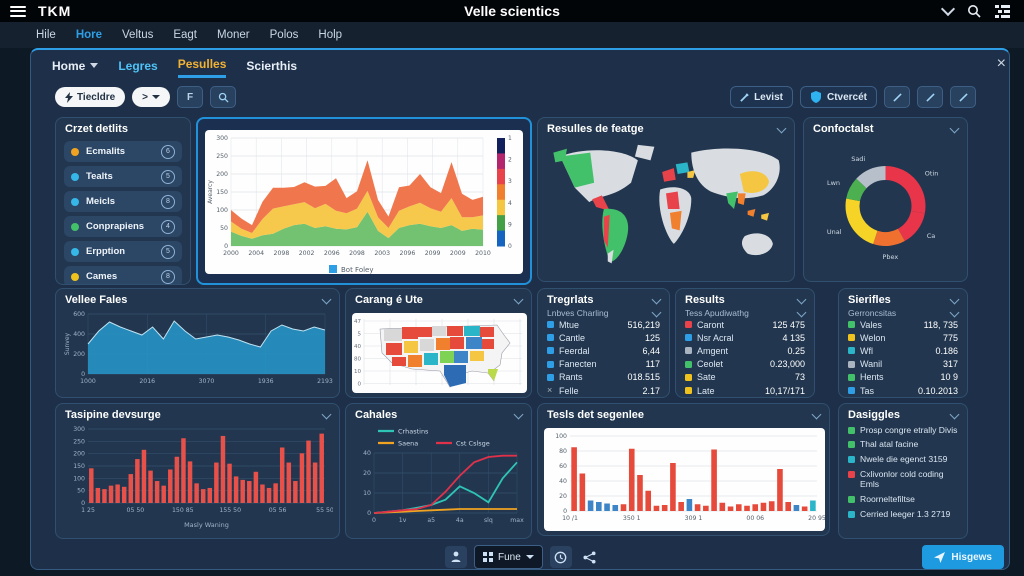 This screenshot has height=576, width=1024. What do you see at coordinates (563, 496) in the screenshot?
I see `svg-text: 20` at bounding box center [563, 496].